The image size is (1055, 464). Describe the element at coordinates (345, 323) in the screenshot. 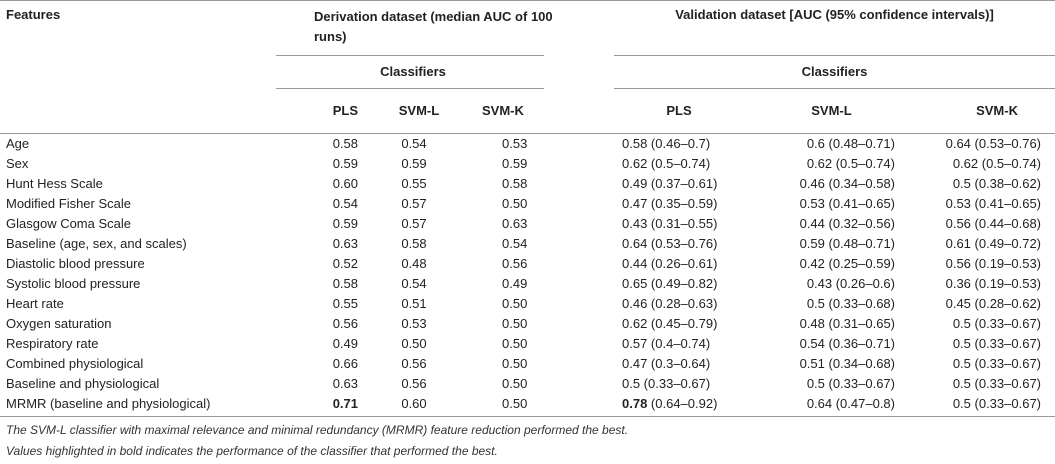

I see `derivation-pls-cell: 0.56` at that location.